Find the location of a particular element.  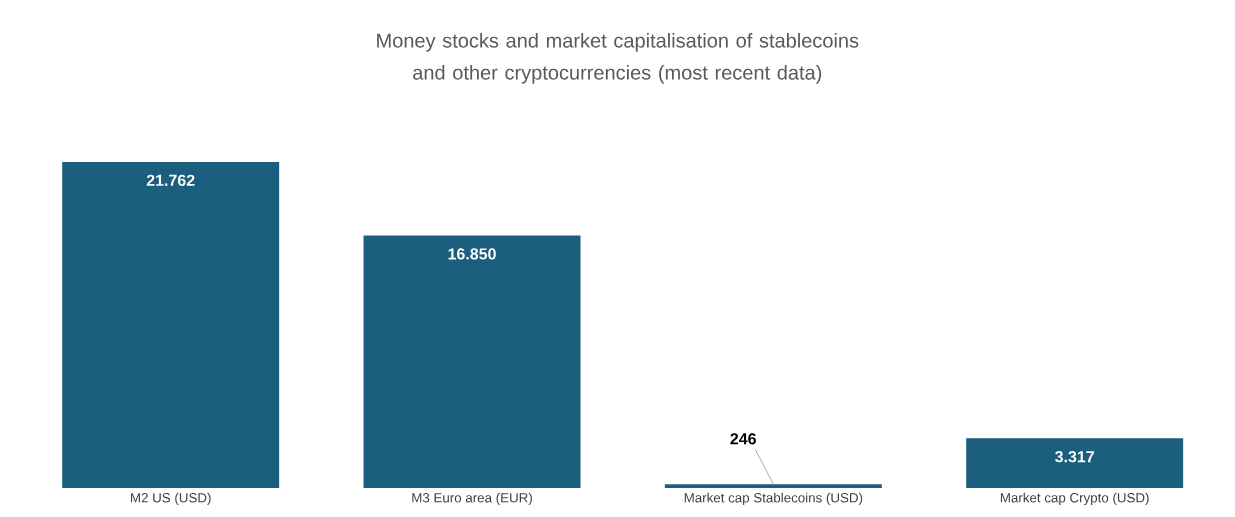

x-tick-label: M2 US (USD) is located at coordinates (171, 499).